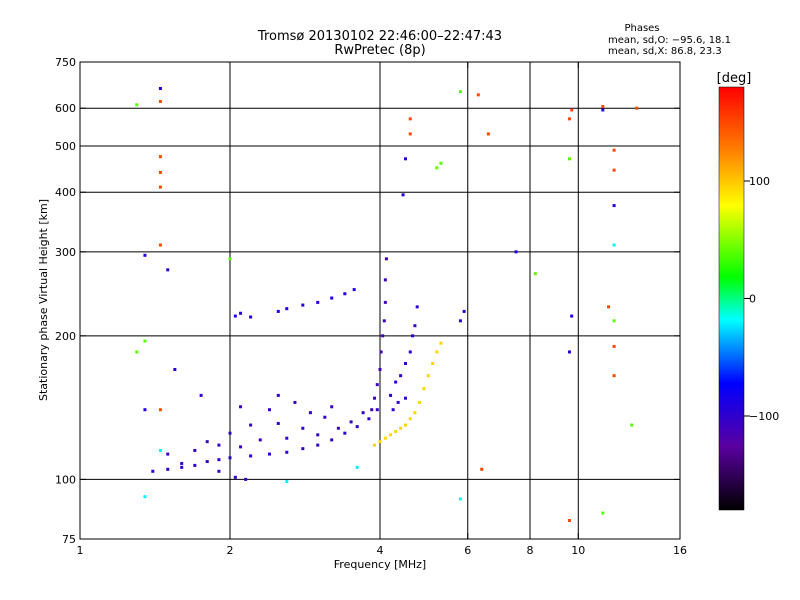 This screenshot has width=800, height=600. Describe the element at coordinates (752, 299) in the screenshot. I see `colorbar-tick-label: 0` at that location.